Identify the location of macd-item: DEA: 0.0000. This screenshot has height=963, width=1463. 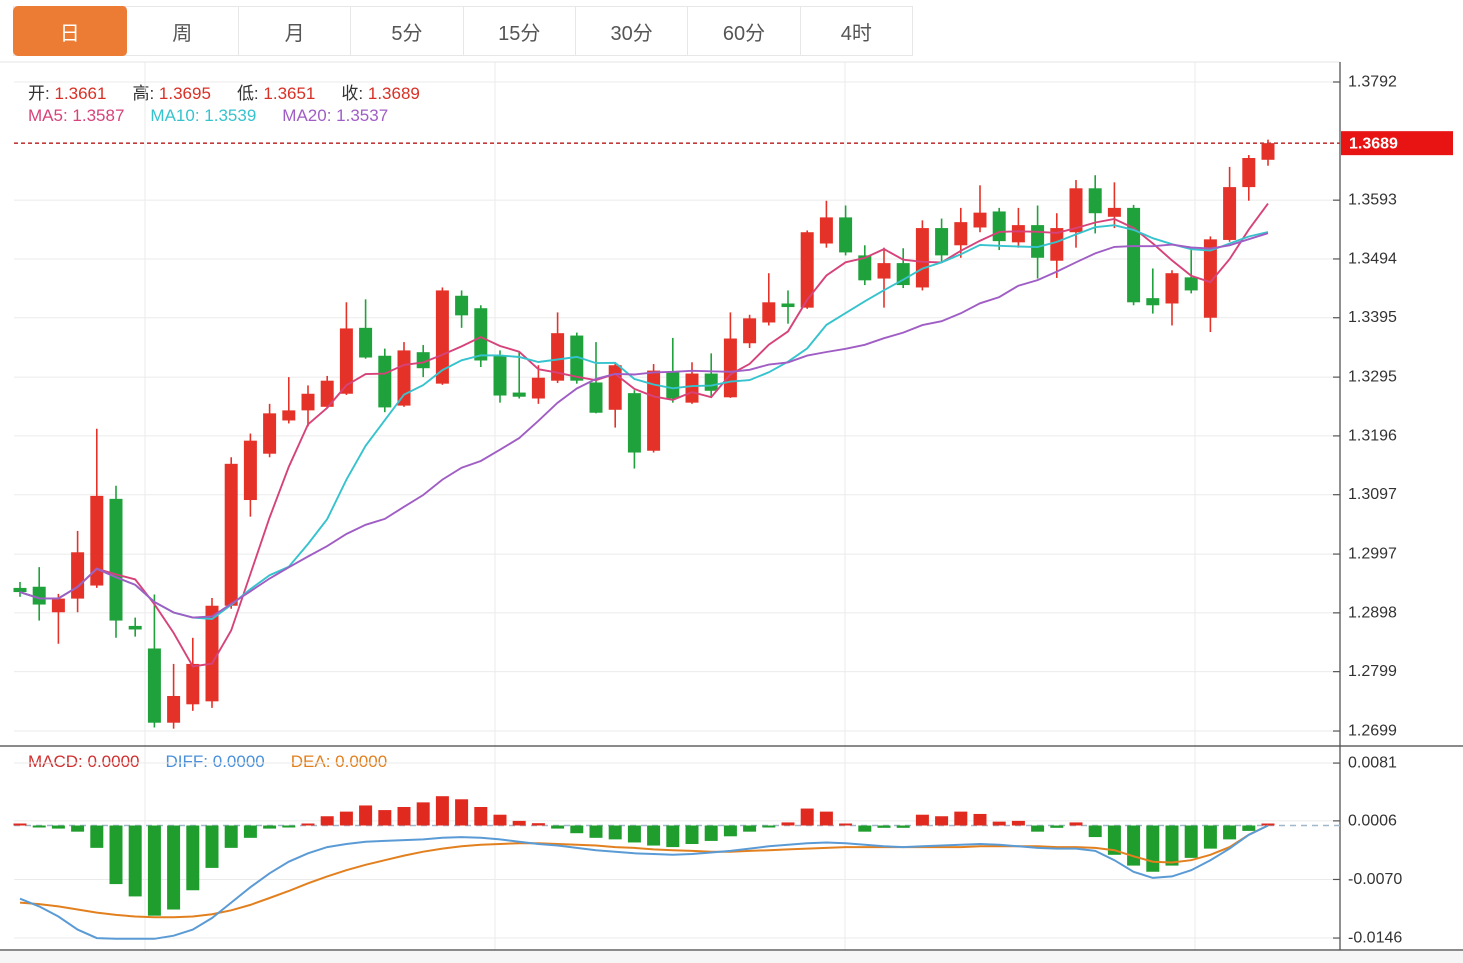
(339, 761).